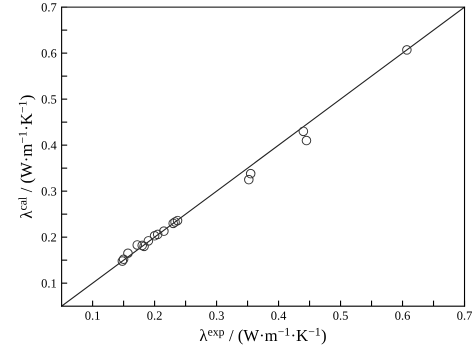 This screenshot has width=474, height=356. Describe the element at coordinates (27, 156) in the screenshot. I see `y-axis-title: λ$^{cal}$ / (W·m$^{−1}$·K$^{−1}$)` at that location.